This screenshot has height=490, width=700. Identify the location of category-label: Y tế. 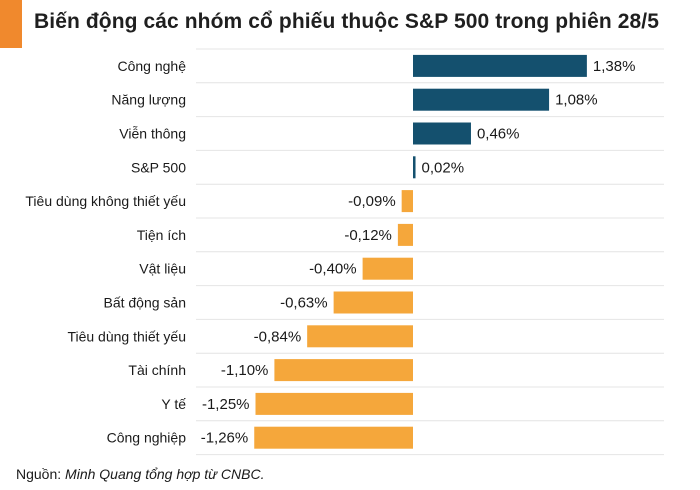
(173, 404).